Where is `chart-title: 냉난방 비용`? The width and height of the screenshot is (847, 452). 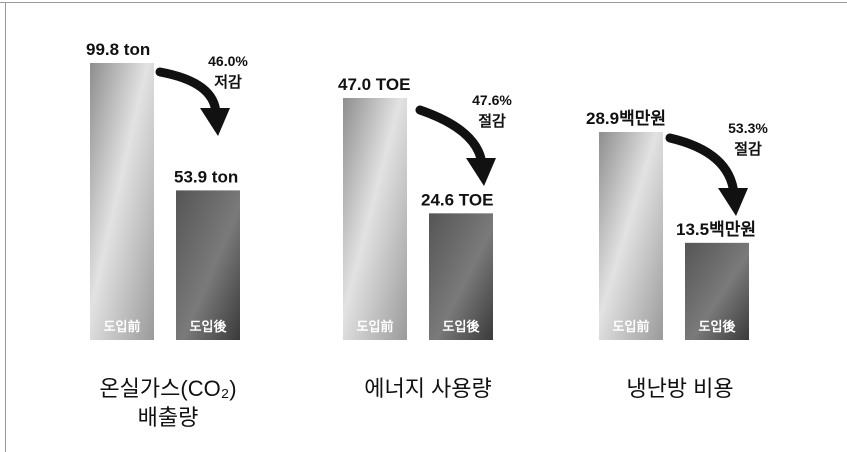 chart-title: 냉난방 비용 is located at coordinates (679, 388).